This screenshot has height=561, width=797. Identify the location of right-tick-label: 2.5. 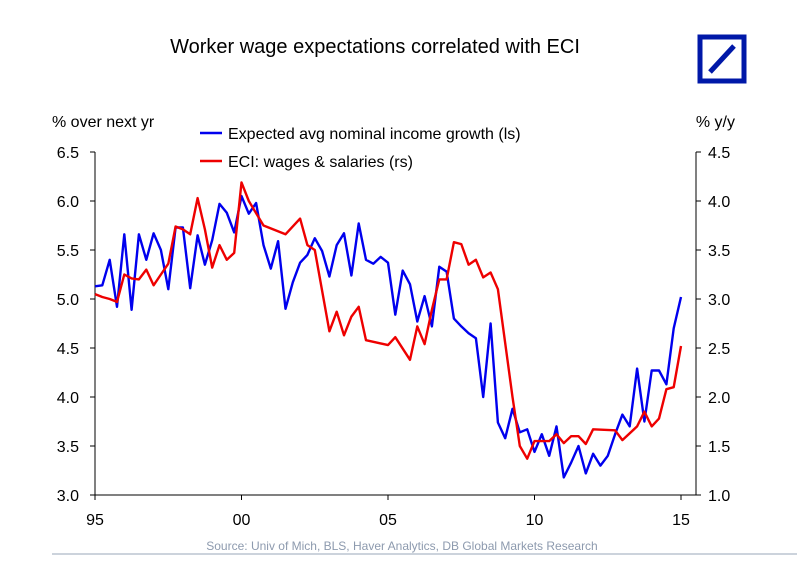
(719, 349).